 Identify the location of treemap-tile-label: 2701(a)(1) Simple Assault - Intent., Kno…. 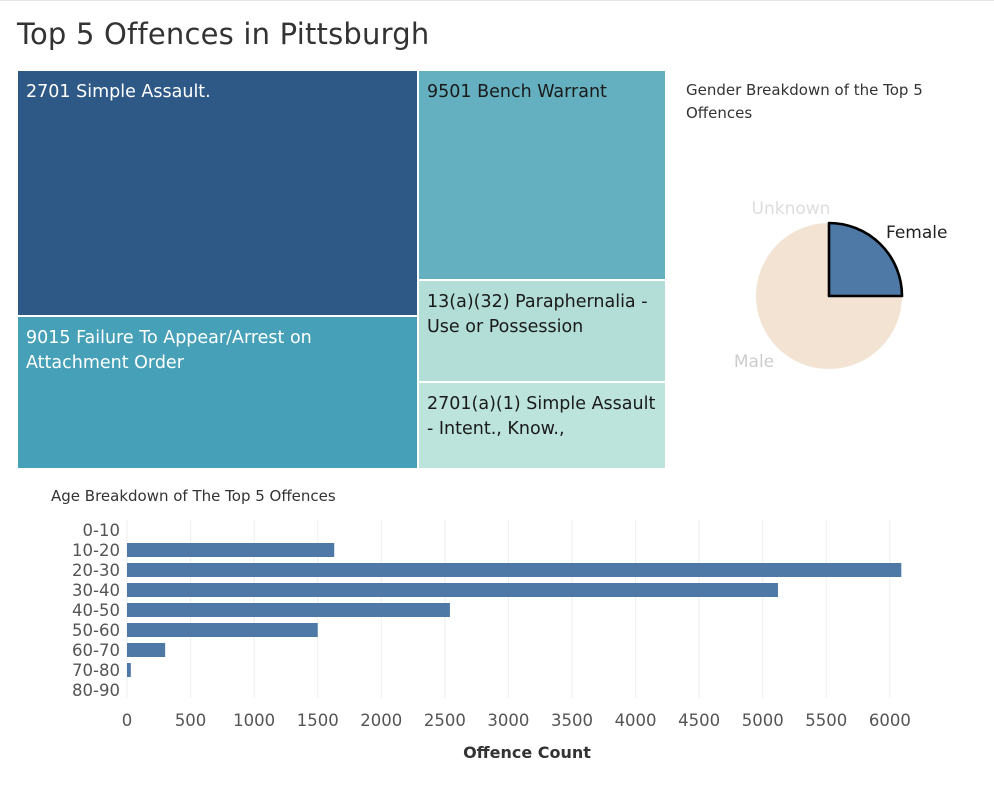
(541, 416).